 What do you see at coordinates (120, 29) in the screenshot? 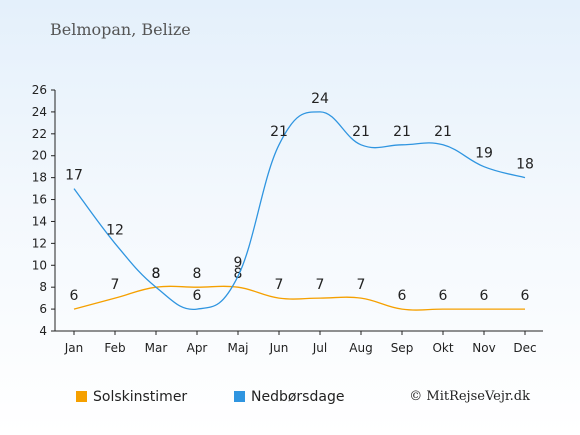
I see `chart-title: Belmopan, Belize` at bounding box center [120, 29].